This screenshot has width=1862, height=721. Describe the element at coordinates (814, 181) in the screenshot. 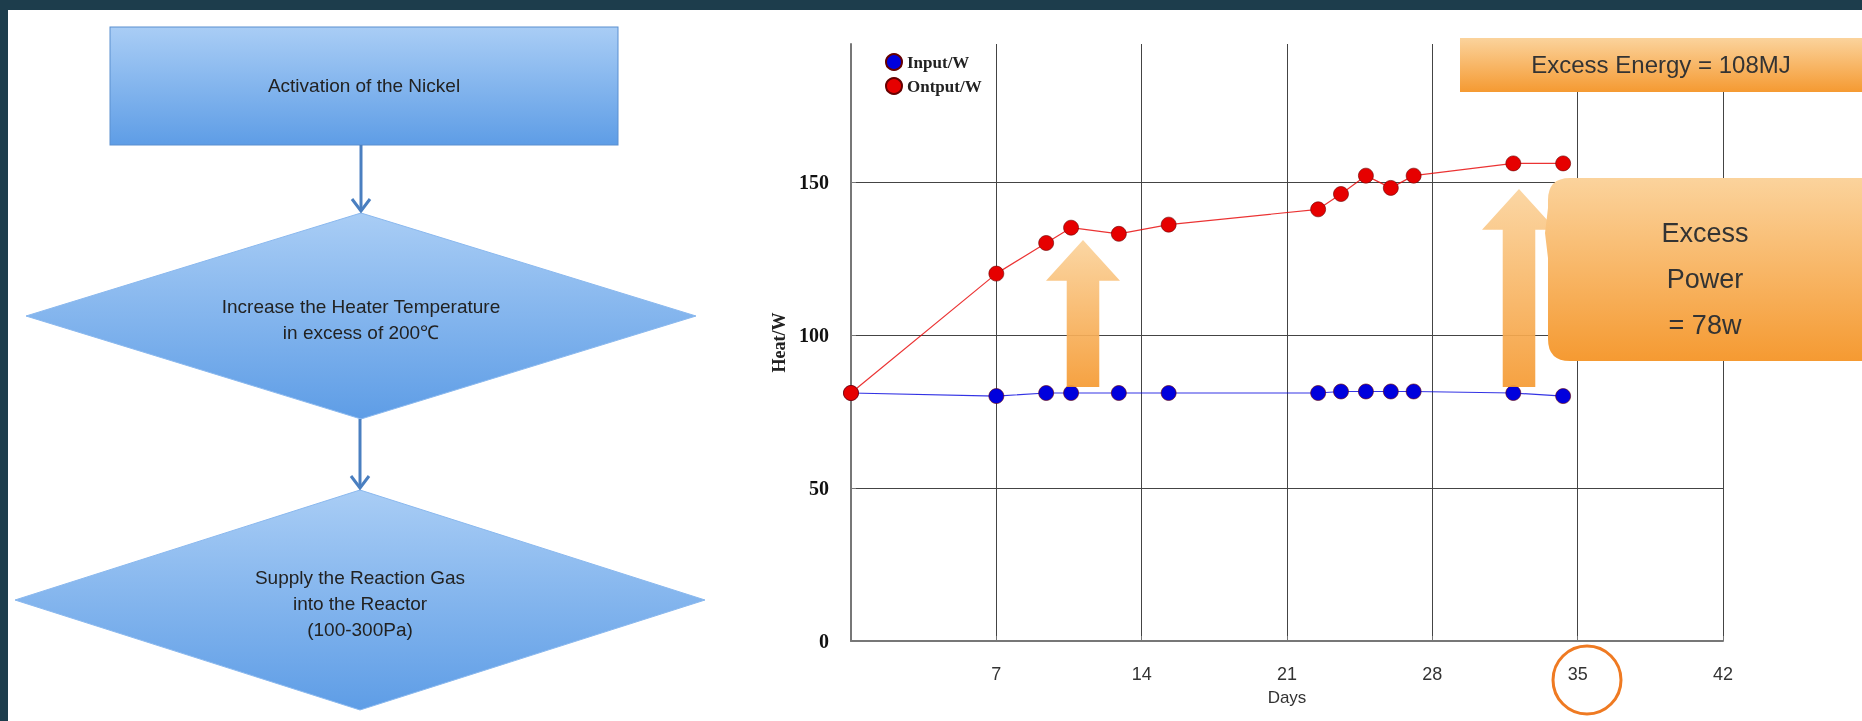

I see `y-tick-label: 150` at that location.